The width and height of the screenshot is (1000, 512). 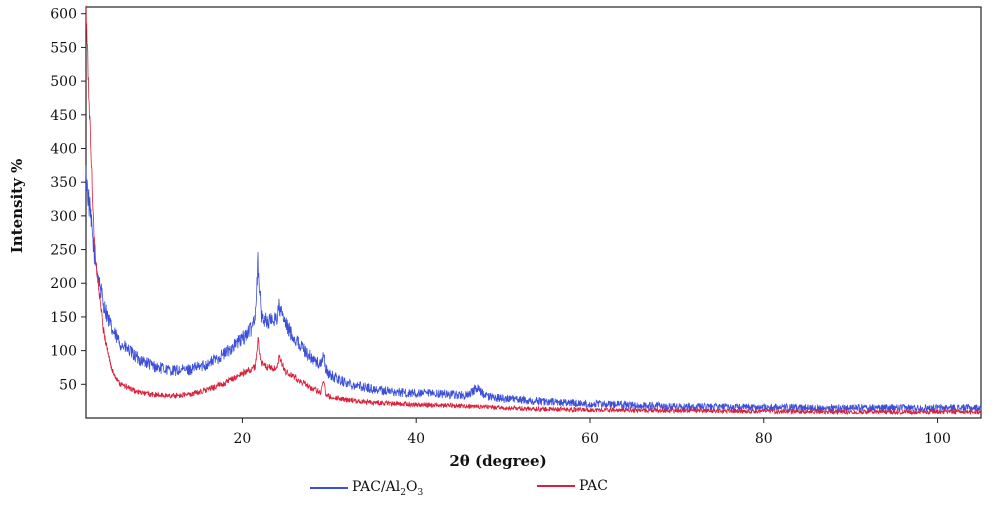 What do you see at coordinates (63, 217) in the screenshot?
I see `y-tick-label: 300` at bounding box center [63, 217].